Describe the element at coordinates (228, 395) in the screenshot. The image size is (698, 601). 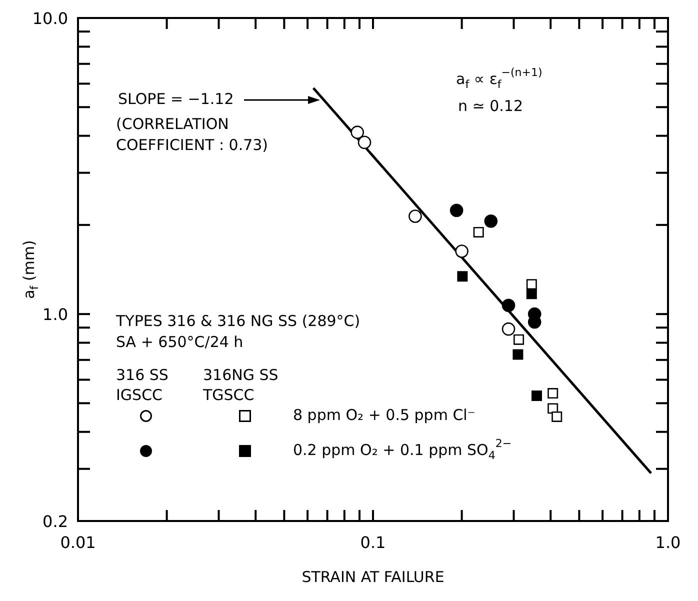
I see `annotation: TGSCC` at that location.